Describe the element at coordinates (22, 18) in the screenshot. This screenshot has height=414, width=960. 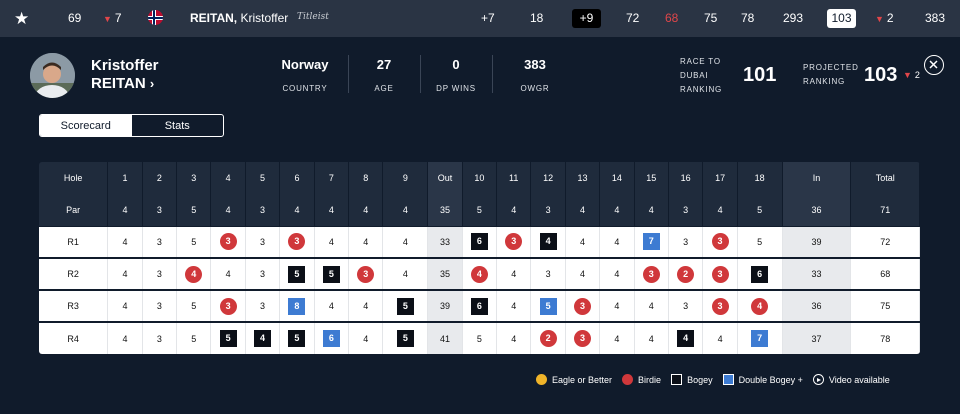
I see `star-icon: ★` at that location.